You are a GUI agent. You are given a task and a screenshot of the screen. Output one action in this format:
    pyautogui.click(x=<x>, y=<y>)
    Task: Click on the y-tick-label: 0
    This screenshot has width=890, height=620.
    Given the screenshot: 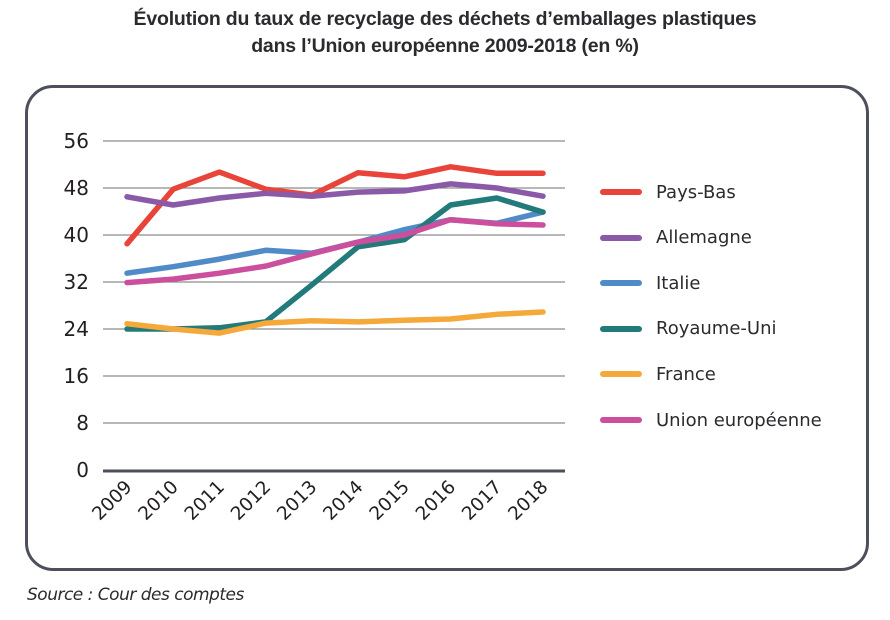 What is the action you would take?
    pyautogui.click(x=82, y=470)
    